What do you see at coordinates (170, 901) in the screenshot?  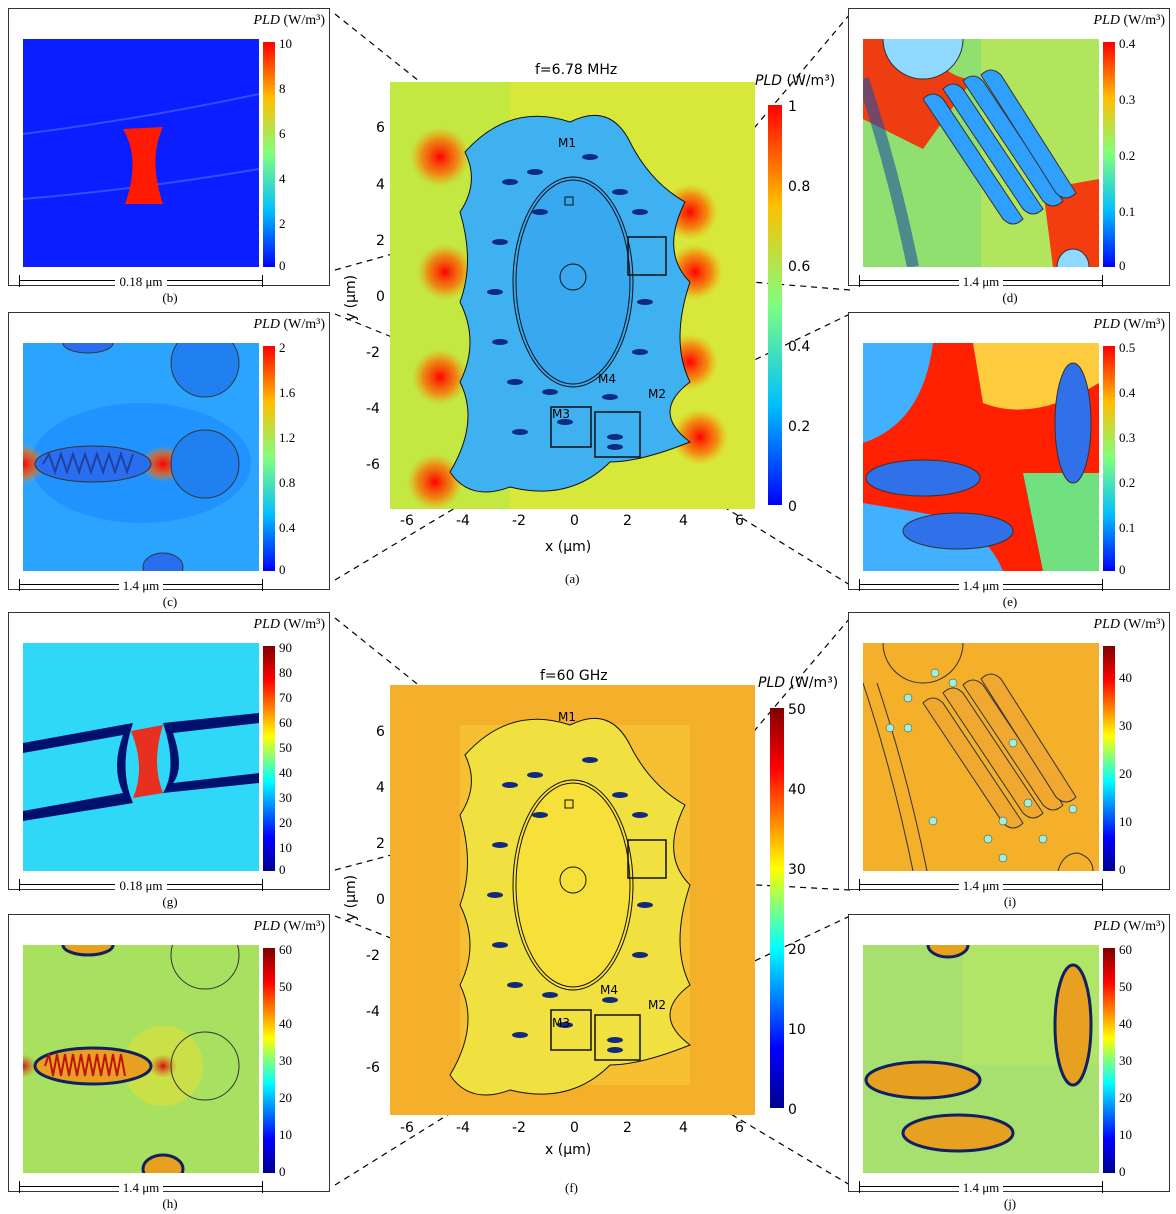 I see `caption-g: (g)` at bounding box center [170, 901].